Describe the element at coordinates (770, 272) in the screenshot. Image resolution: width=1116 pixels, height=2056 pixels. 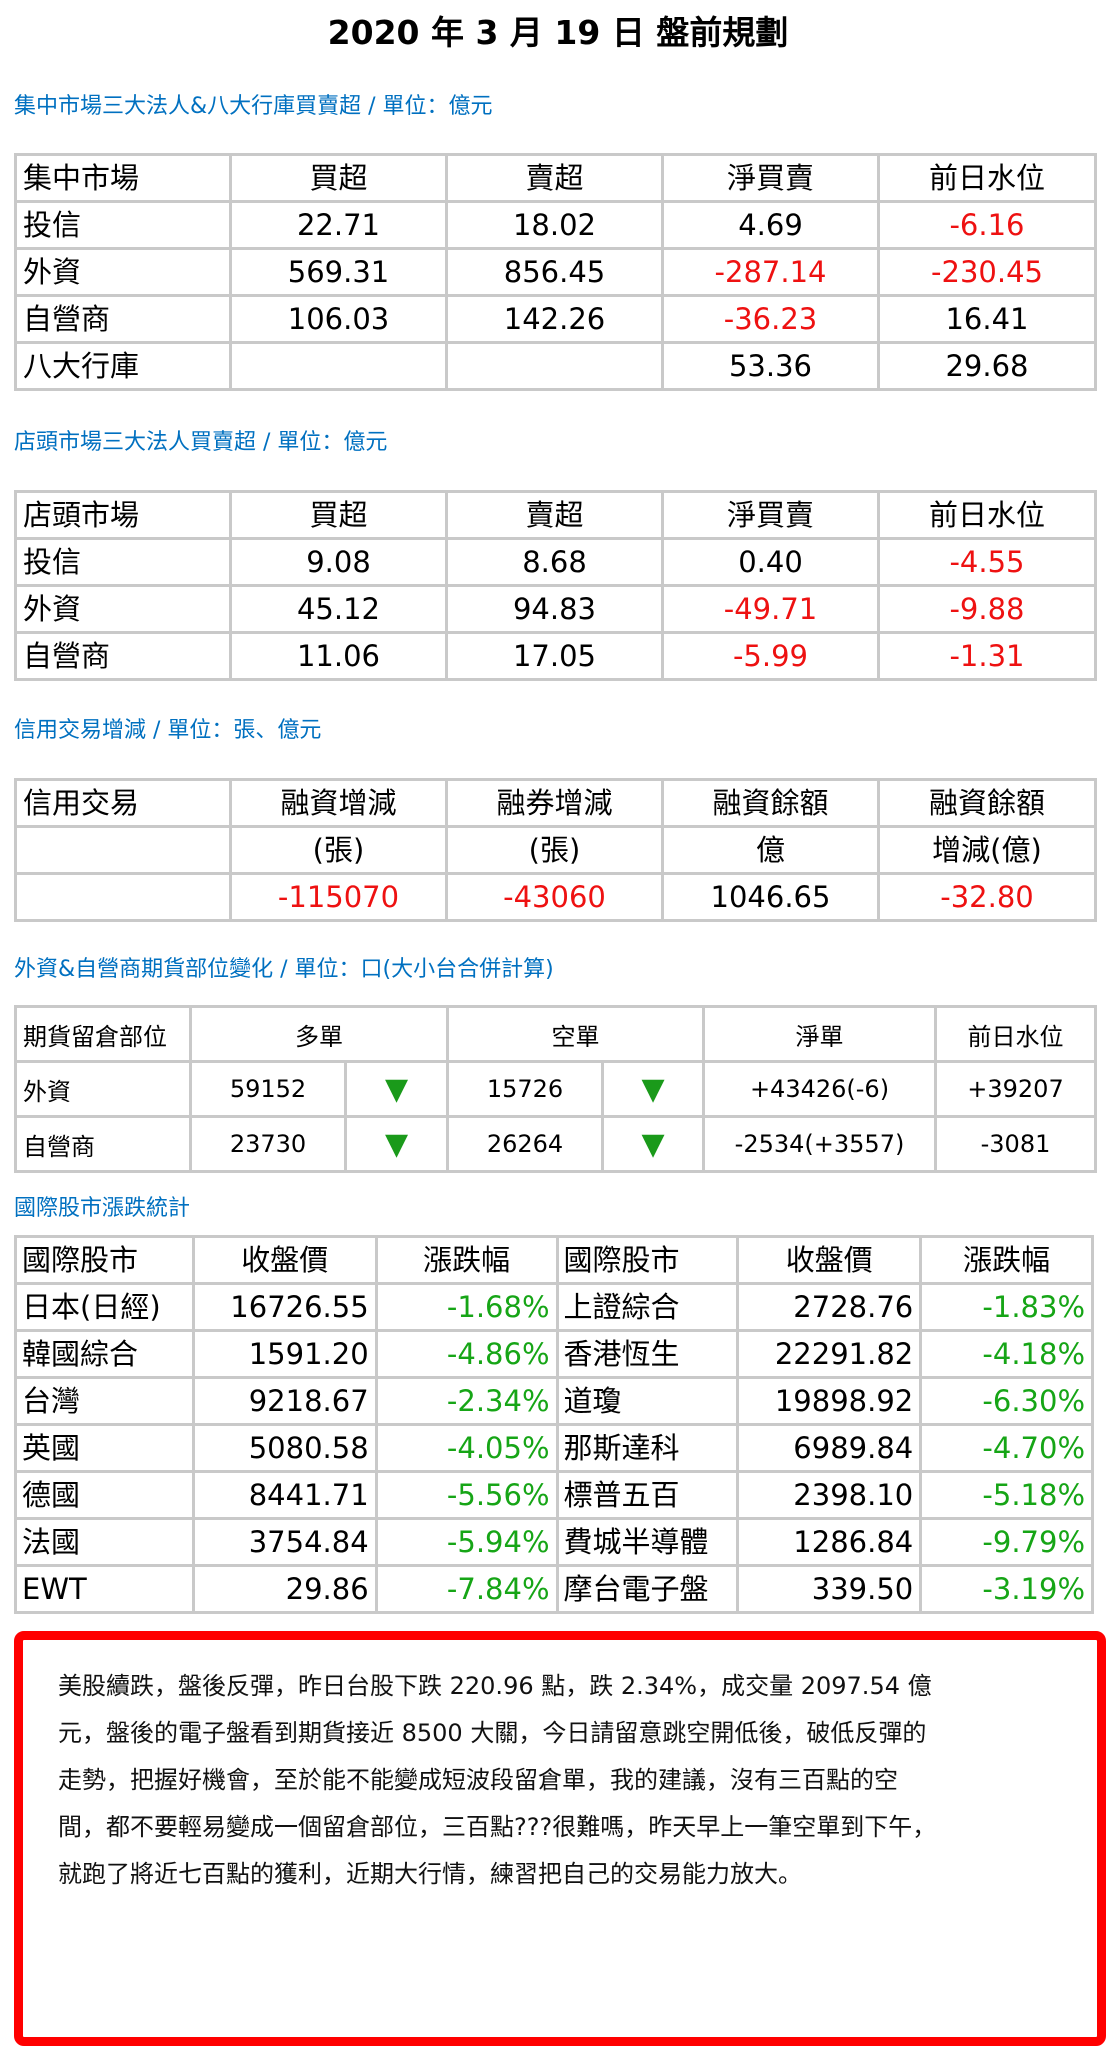
I see `net-cell: -287.14` at that location.